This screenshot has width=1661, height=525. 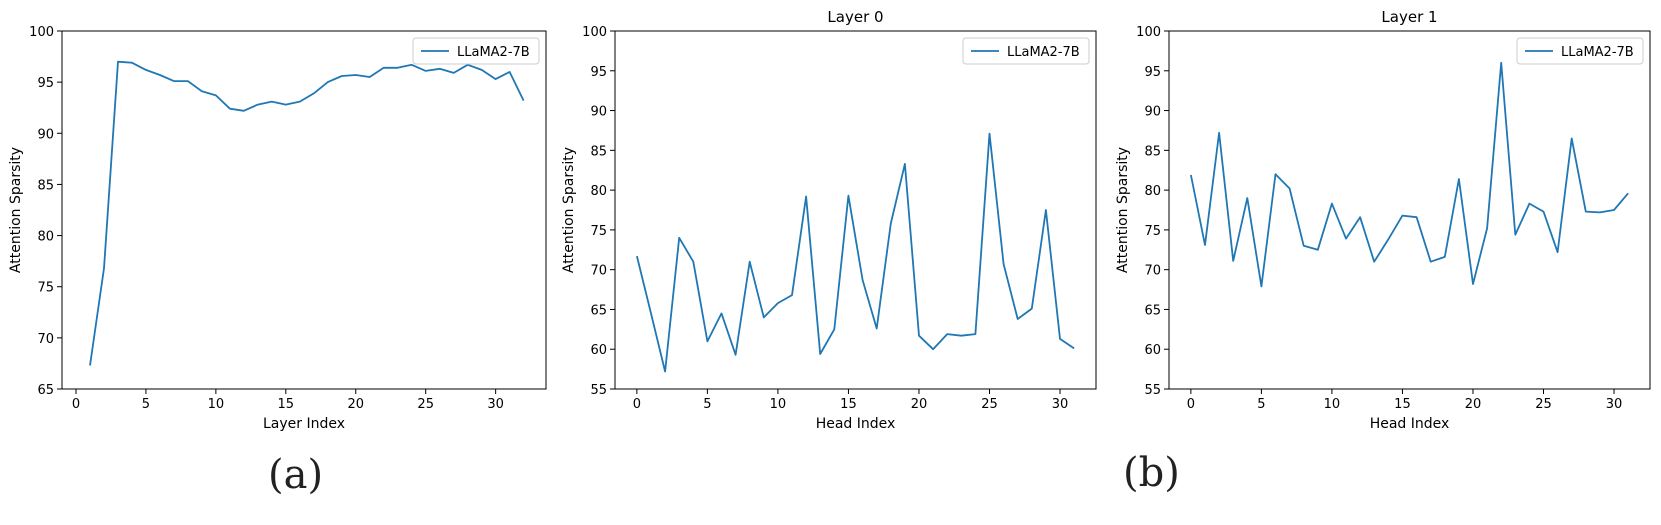 I want to click on chart-title: Layer 0, so click(x=855, y=17).